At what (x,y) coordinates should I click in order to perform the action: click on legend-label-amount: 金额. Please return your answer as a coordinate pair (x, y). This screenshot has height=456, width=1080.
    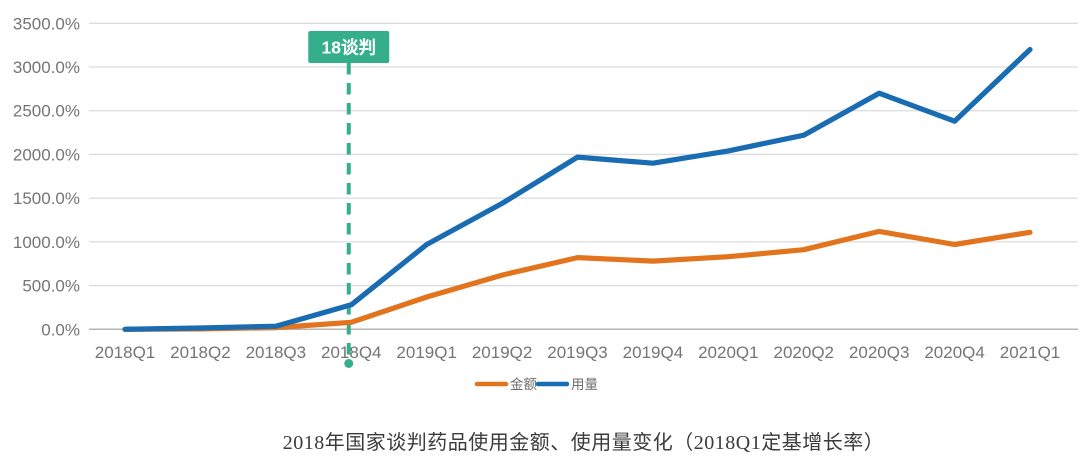
    Looking at the image, I should click on (524, 384).